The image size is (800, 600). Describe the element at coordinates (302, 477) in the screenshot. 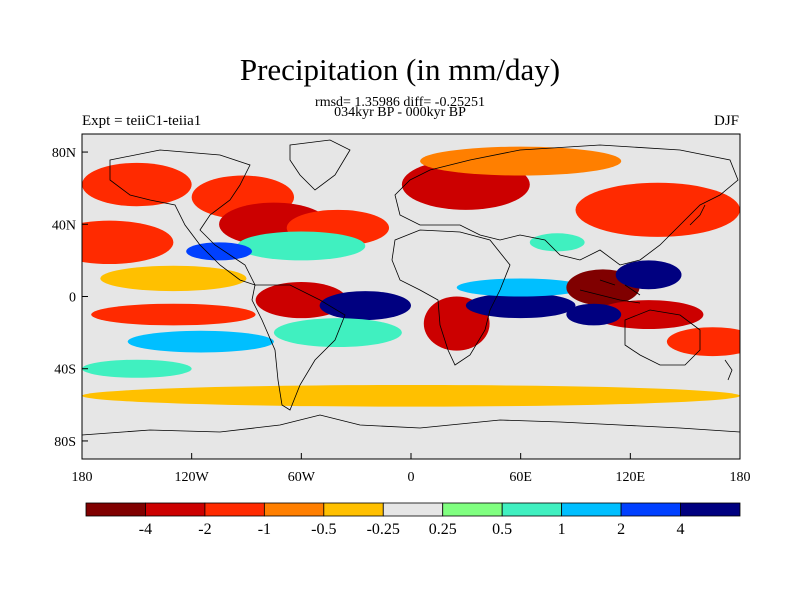

I see `x-tick-label: 60W` at that location.